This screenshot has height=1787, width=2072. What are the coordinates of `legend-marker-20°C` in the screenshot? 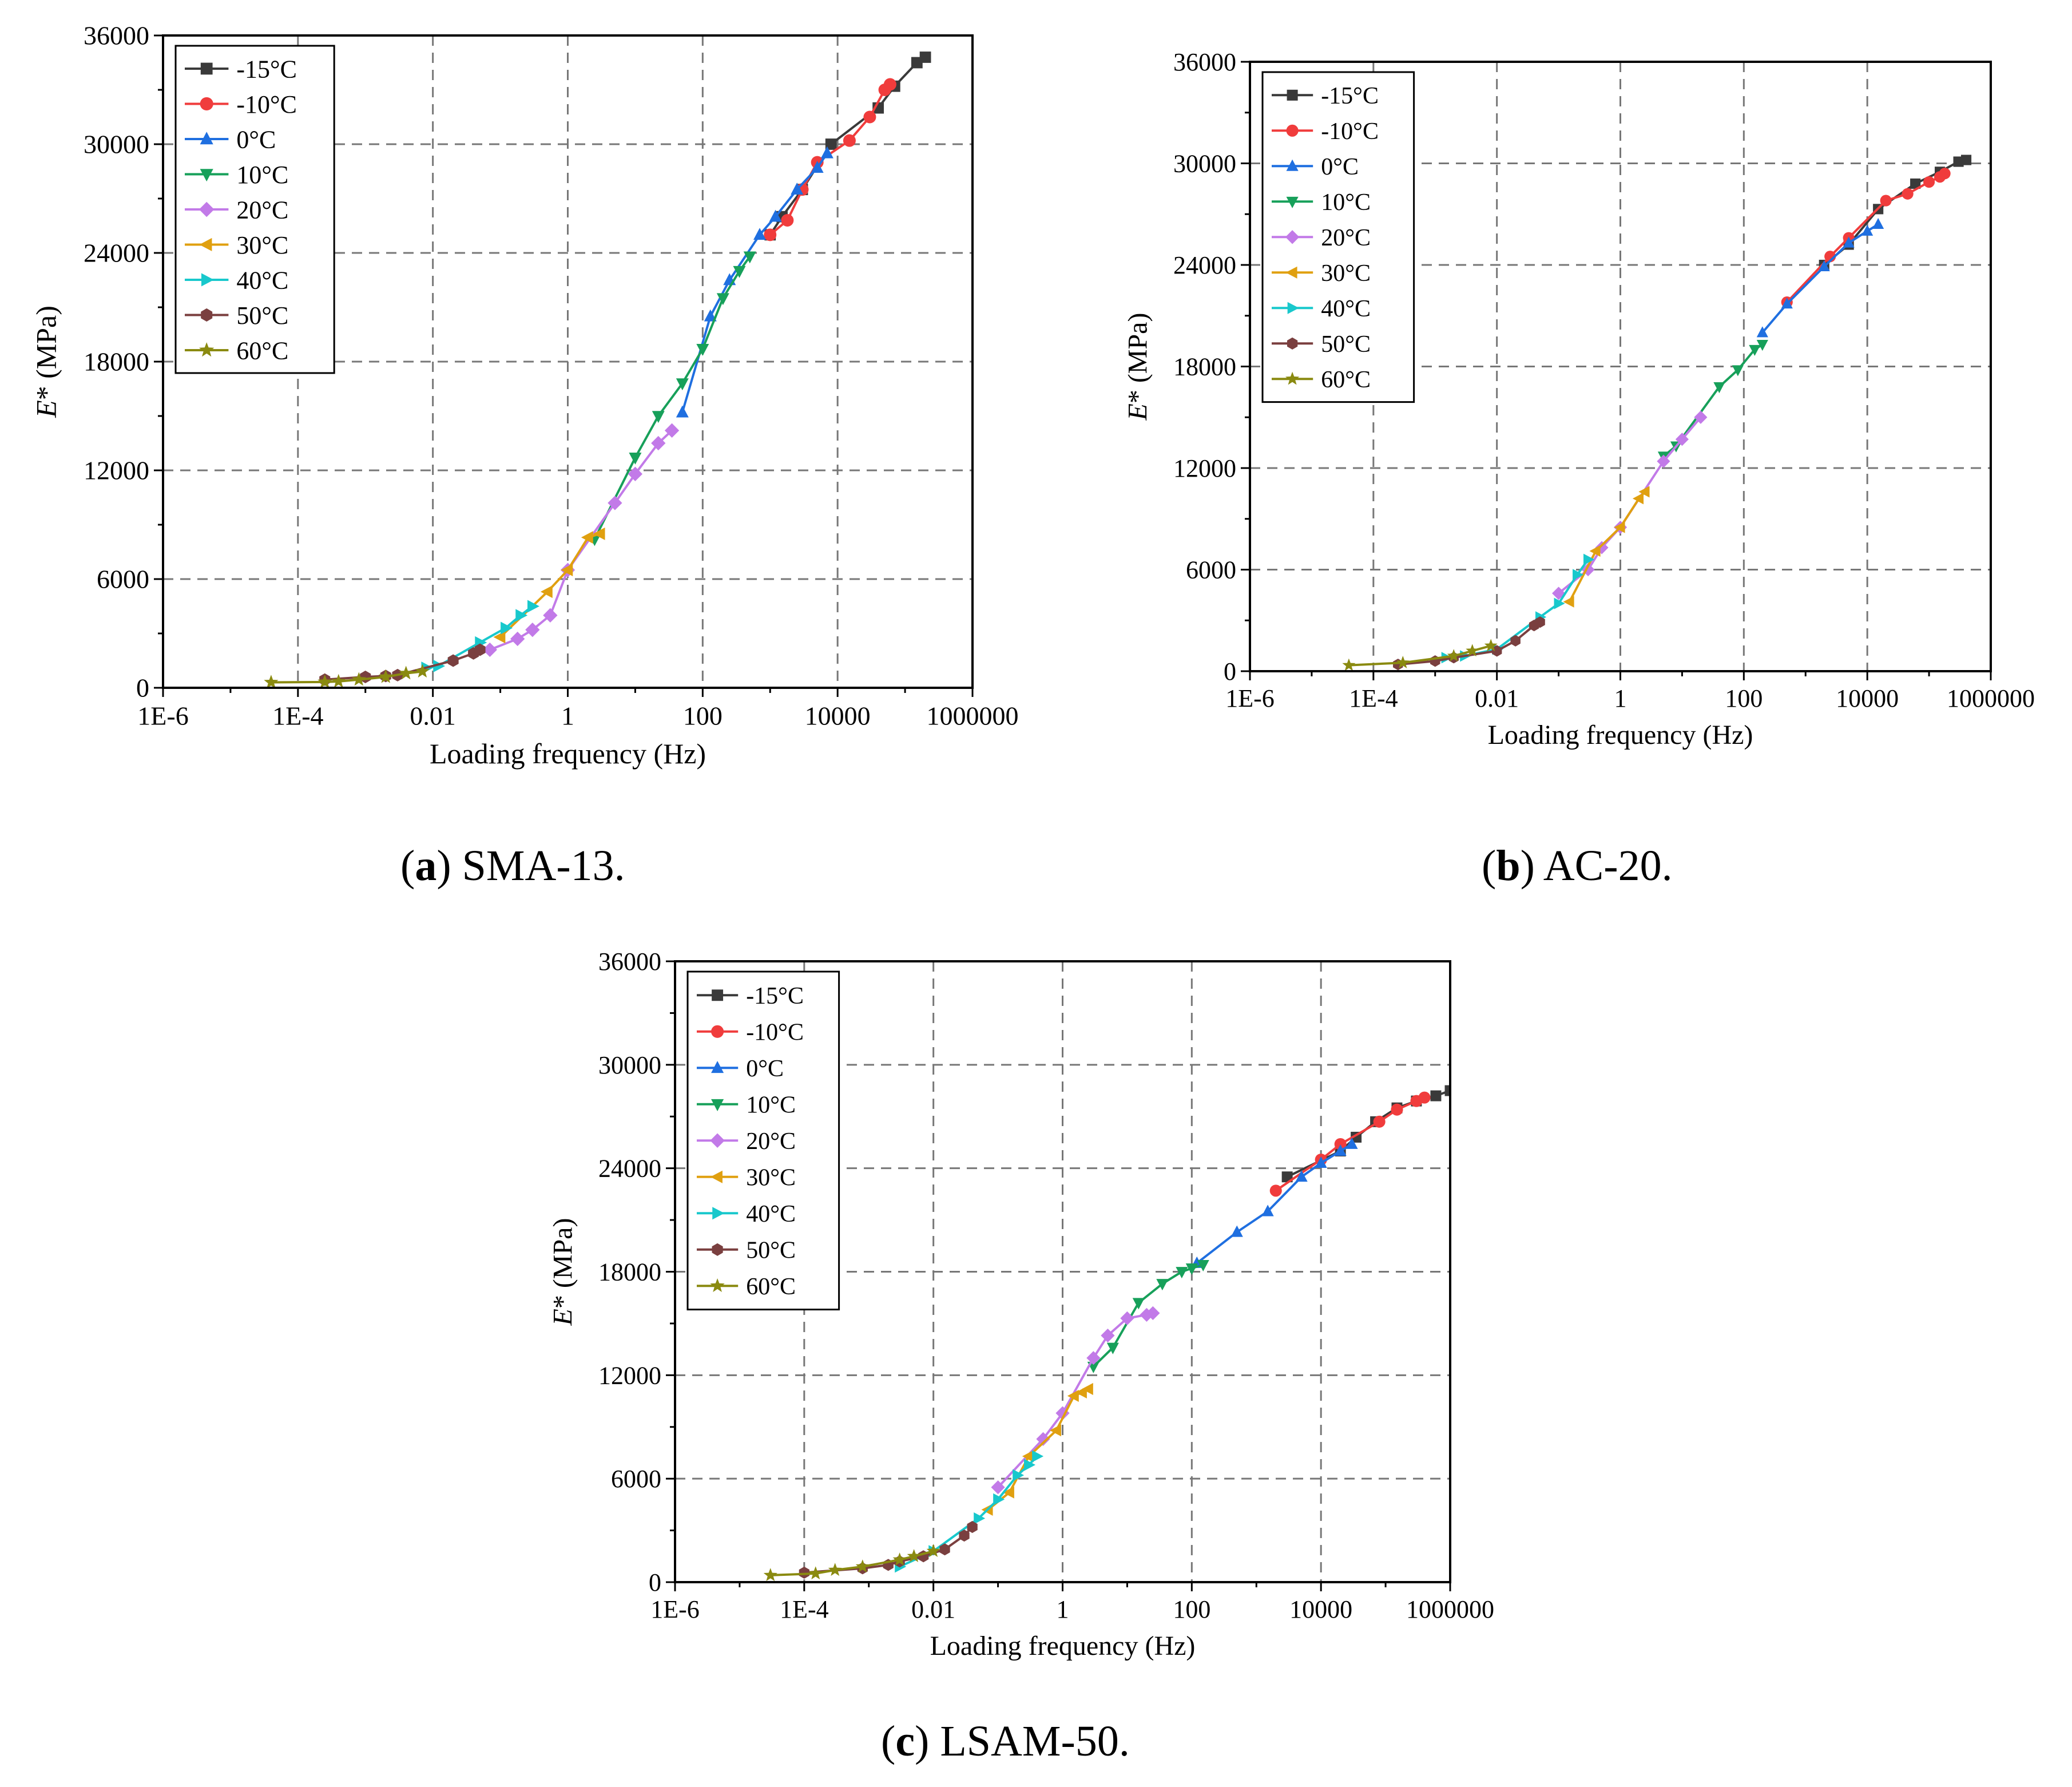 It's located at (717, 1140).